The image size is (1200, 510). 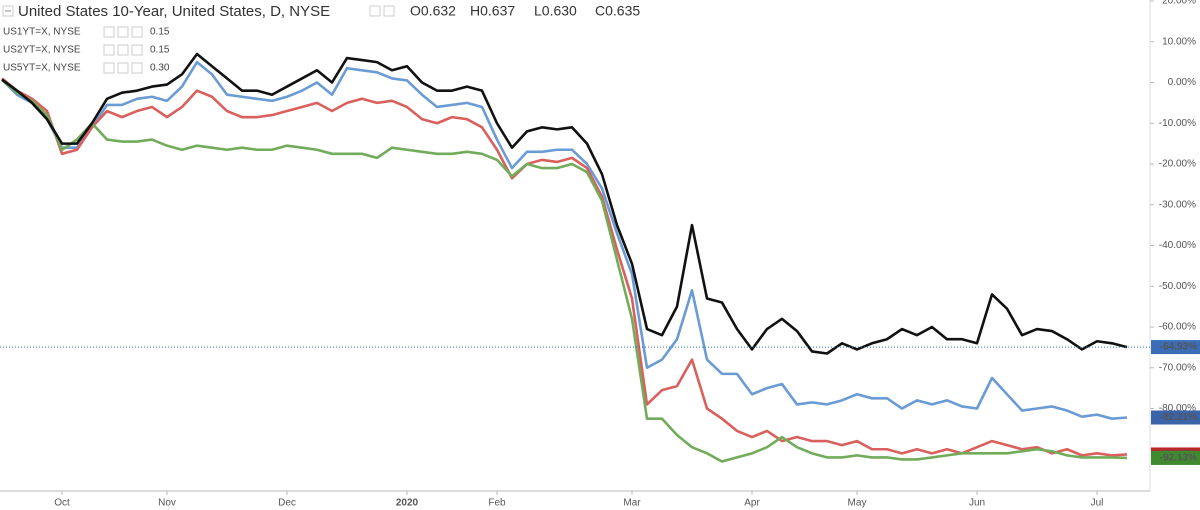 What do you see at coordinates (497, 503) in the screenshot?
I see `x-tick-label: Feb` at bounding box center [497, 503].